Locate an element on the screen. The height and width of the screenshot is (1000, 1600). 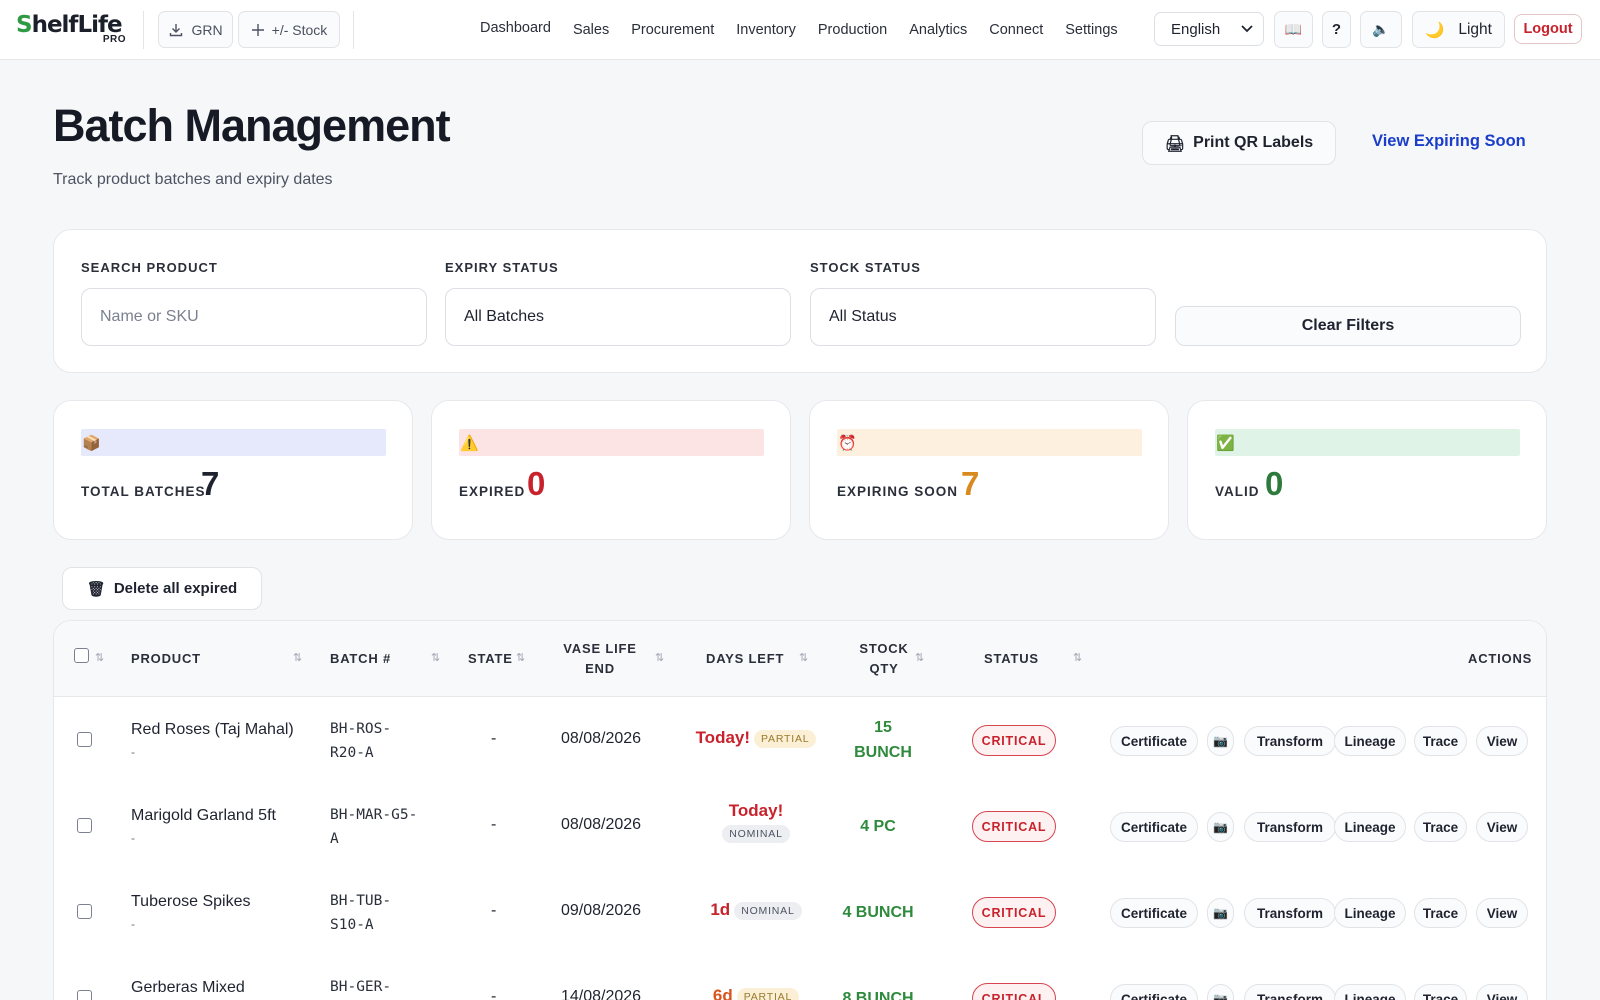
theme-toggle-button: 🌙 Light is located at coordinates (1458, 29).